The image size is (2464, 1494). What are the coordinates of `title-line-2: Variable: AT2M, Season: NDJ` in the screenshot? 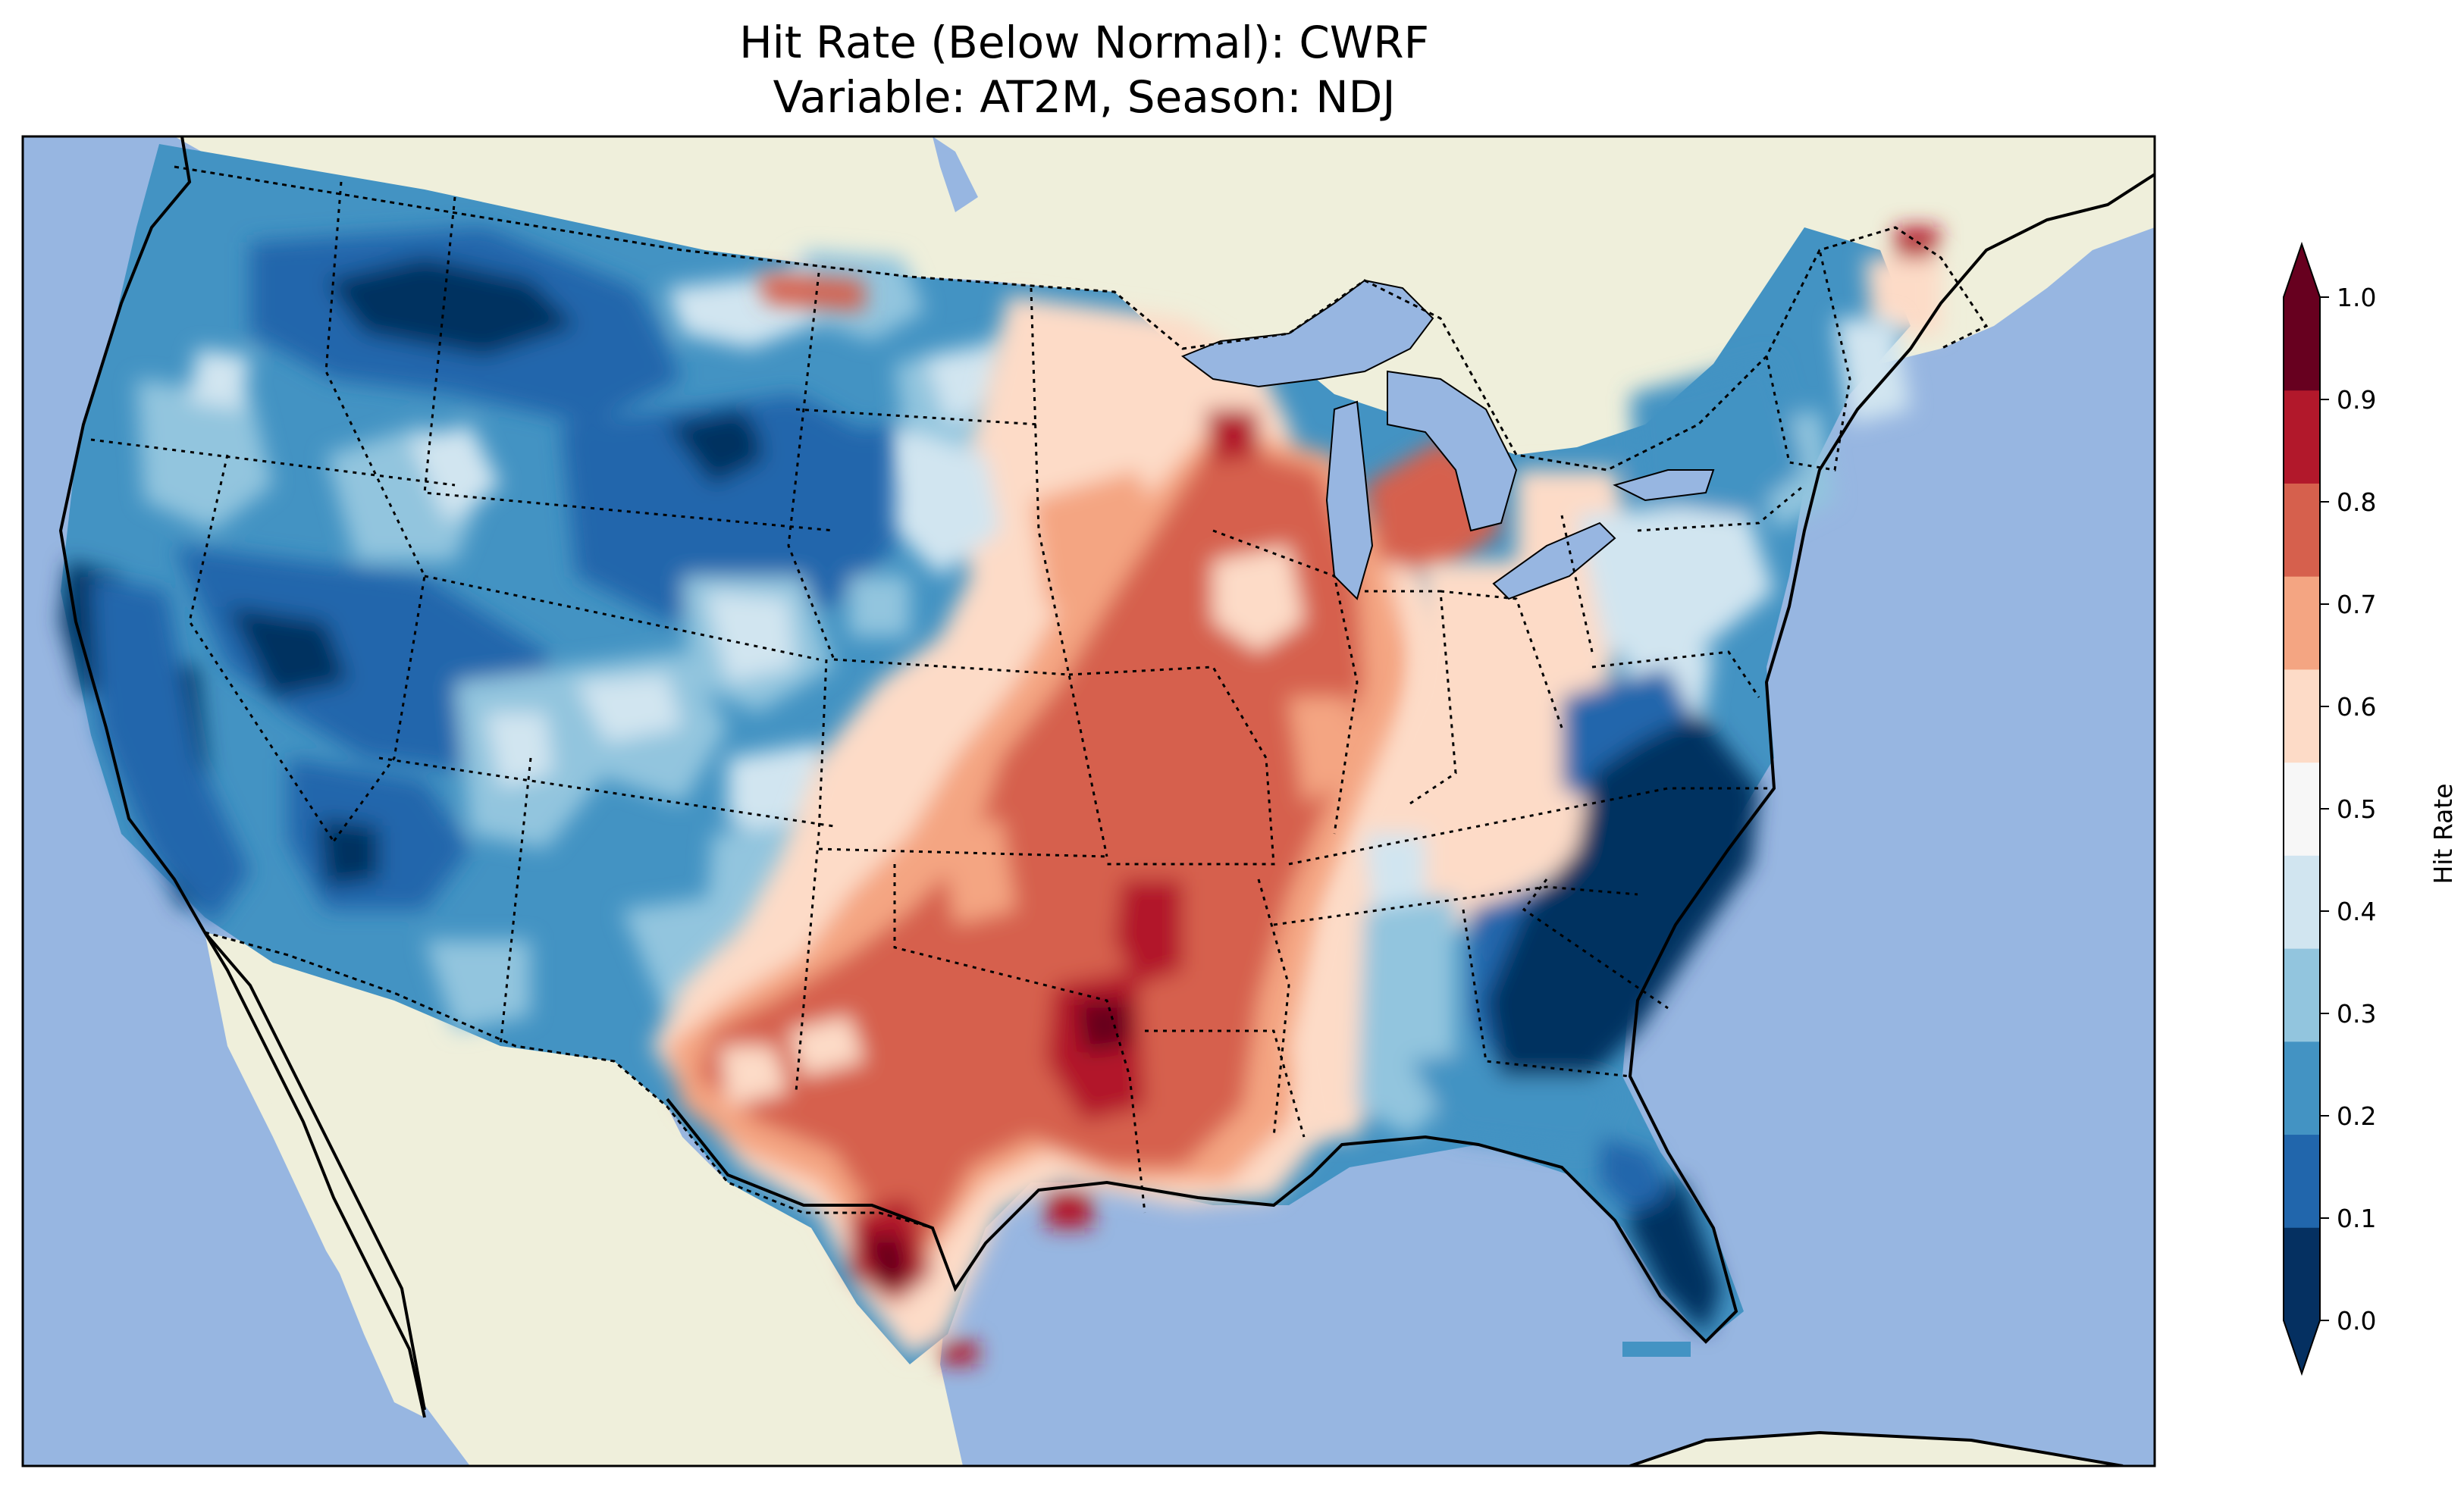 It's located at (1084, 97).